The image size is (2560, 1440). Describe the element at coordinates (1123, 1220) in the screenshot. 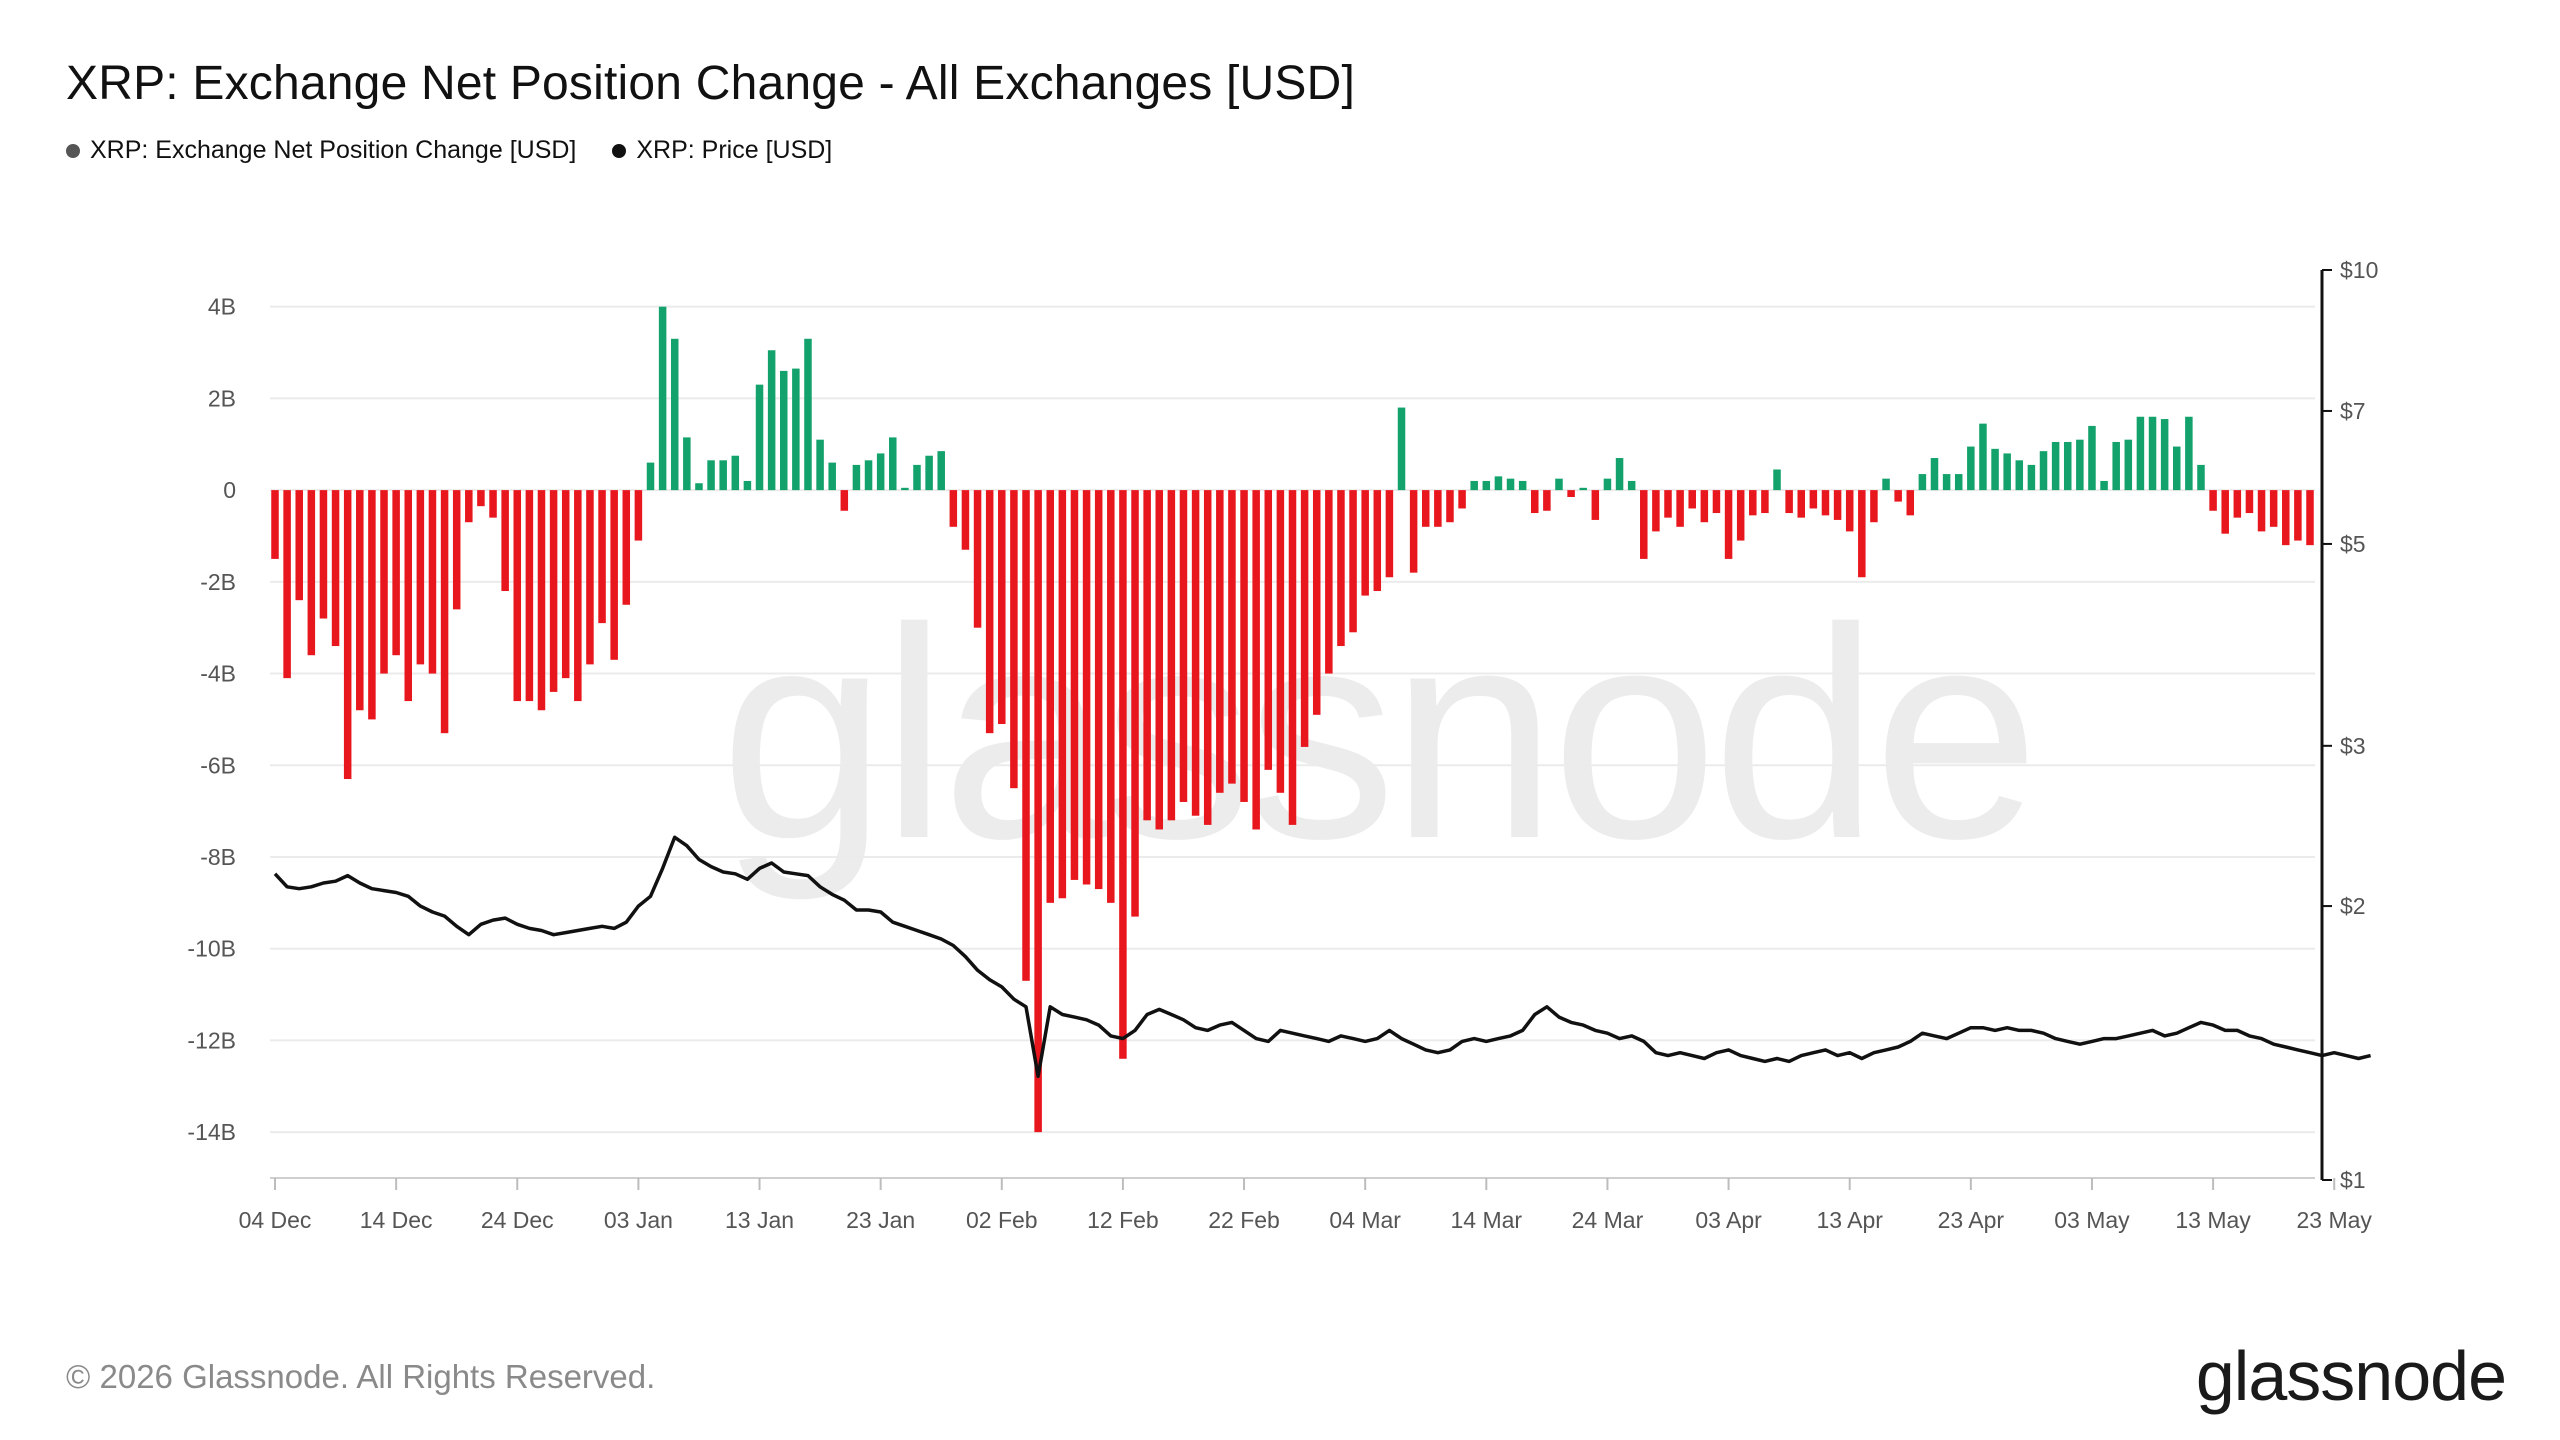

I see `x-tick-label: 12 Feb` at that location.